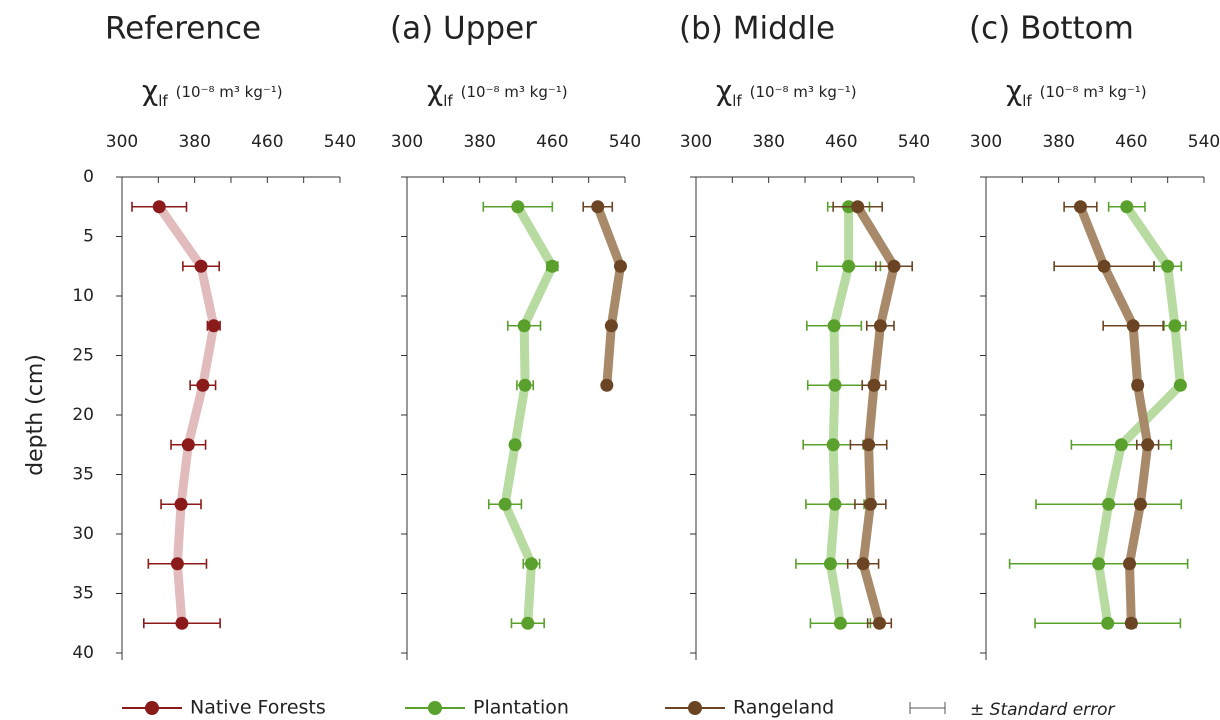 Image resolution: width=1220 pixels, height=720 pixels. Describe the element at coordinates (83, 415) in the screenshot. I see `y-tick-label: 20` at that location.